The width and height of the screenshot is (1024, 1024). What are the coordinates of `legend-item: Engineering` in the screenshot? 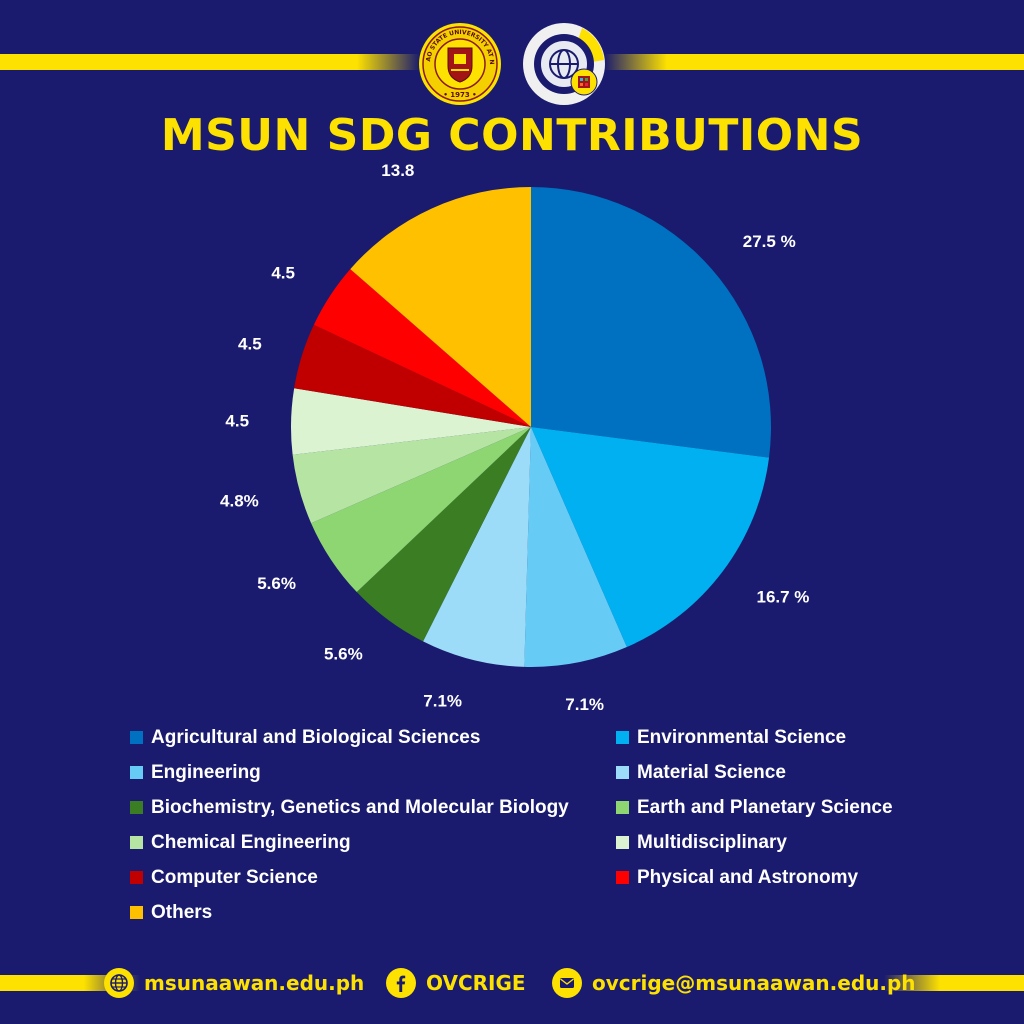 It's located at (373, 772).